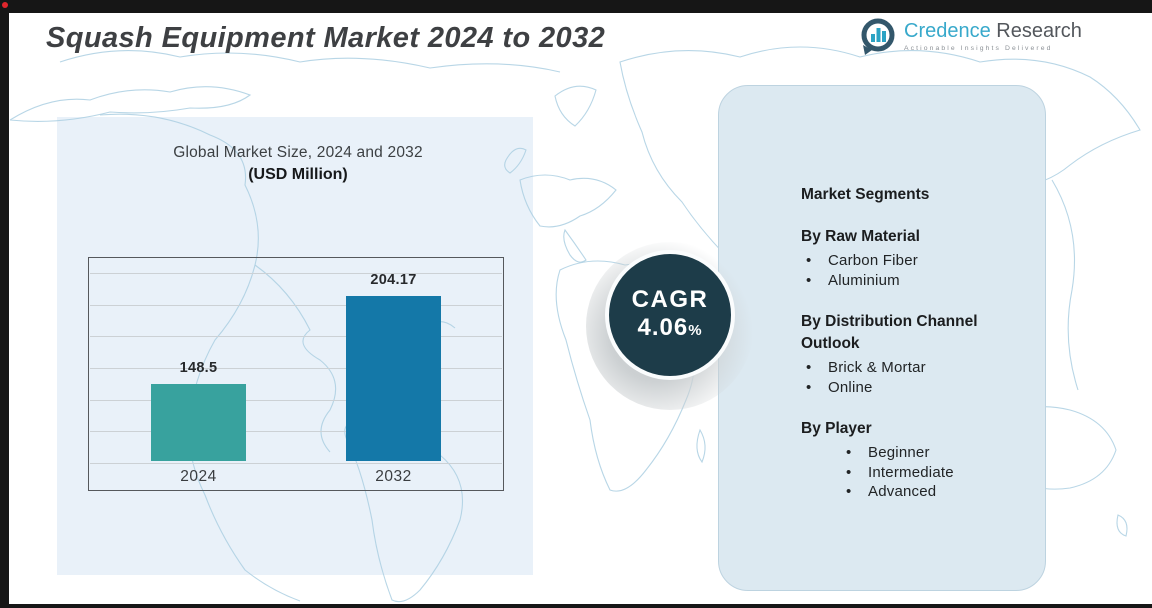 This screenshot has height=608, width=1152. I want to click on segment-item: Carbon Fiber, so click(914, 261).